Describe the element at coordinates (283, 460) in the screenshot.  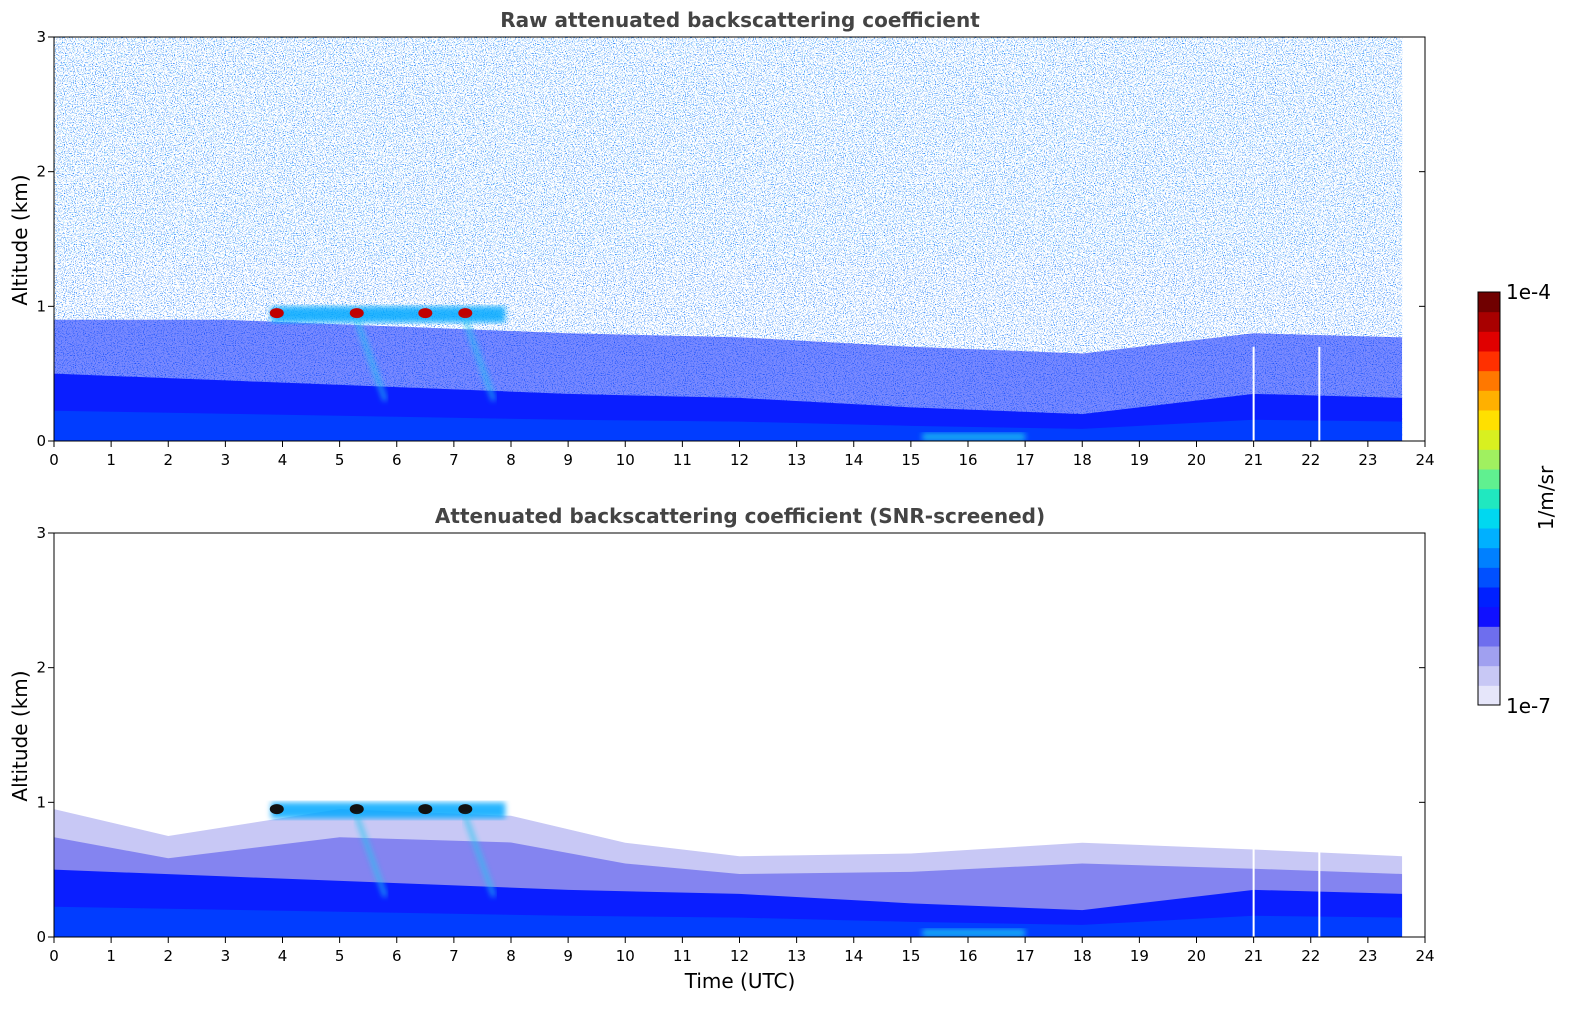
I see `raw-xtick-label: 4` at that location.